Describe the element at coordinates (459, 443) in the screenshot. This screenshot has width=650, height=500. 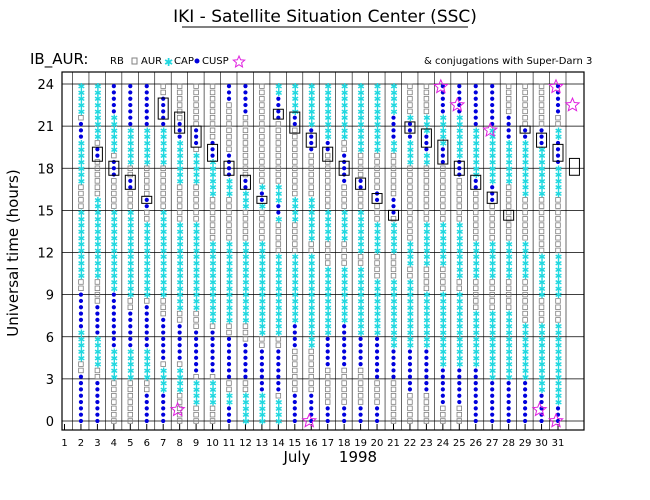
I see `x-tick-label: 25` at that location.